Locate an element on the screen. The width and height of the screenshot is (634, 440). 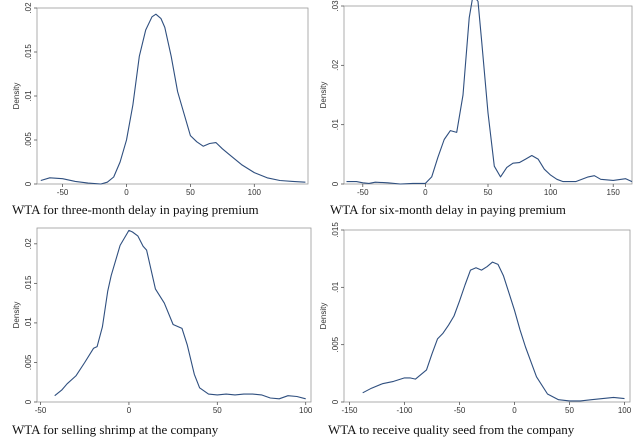
chart-caption: WTA for selling shrimp at the company is located at coordinates (115, 429).